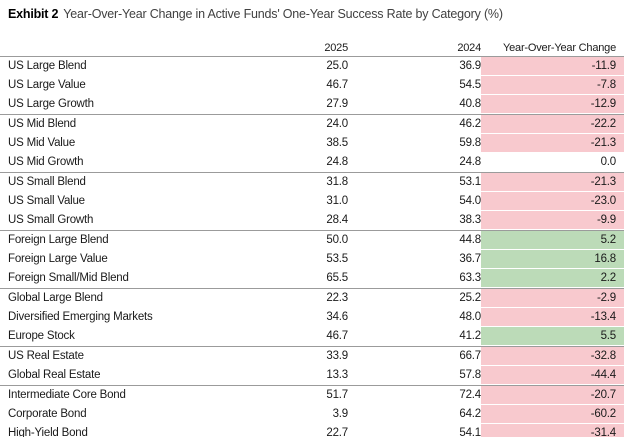 Image resolution: width=624 pixels, height=437 pixels. Describe the element at coordinates (337, 124) in the screenshot. I see `value-2025: 24.0` at that location.